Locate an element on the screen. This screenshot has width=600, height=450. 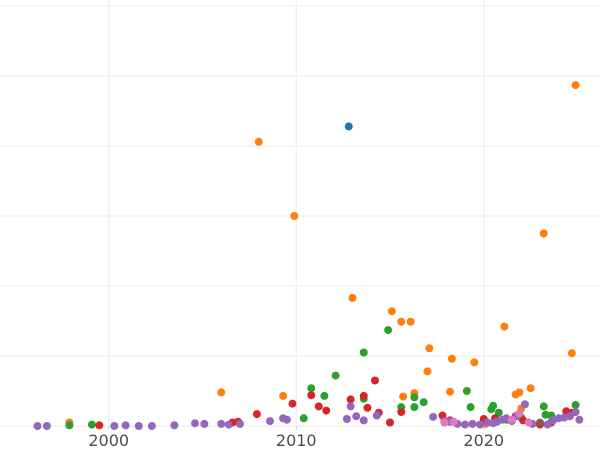
x-tick-label: 2010 is located at coordinates (296, 440).